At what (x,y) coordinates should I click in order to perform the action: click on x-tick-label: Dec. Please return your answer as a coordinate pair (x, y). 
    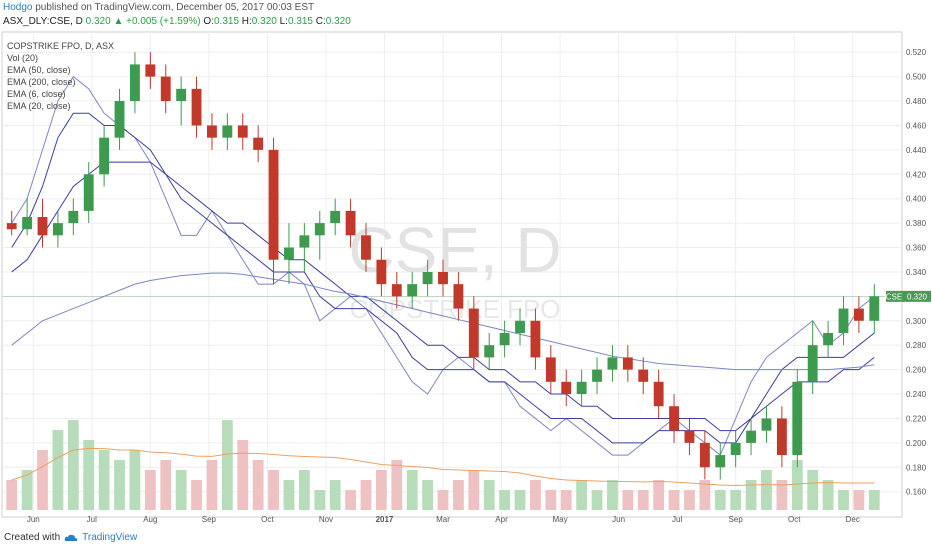
    Looking at the image, I should click on (853, 519).